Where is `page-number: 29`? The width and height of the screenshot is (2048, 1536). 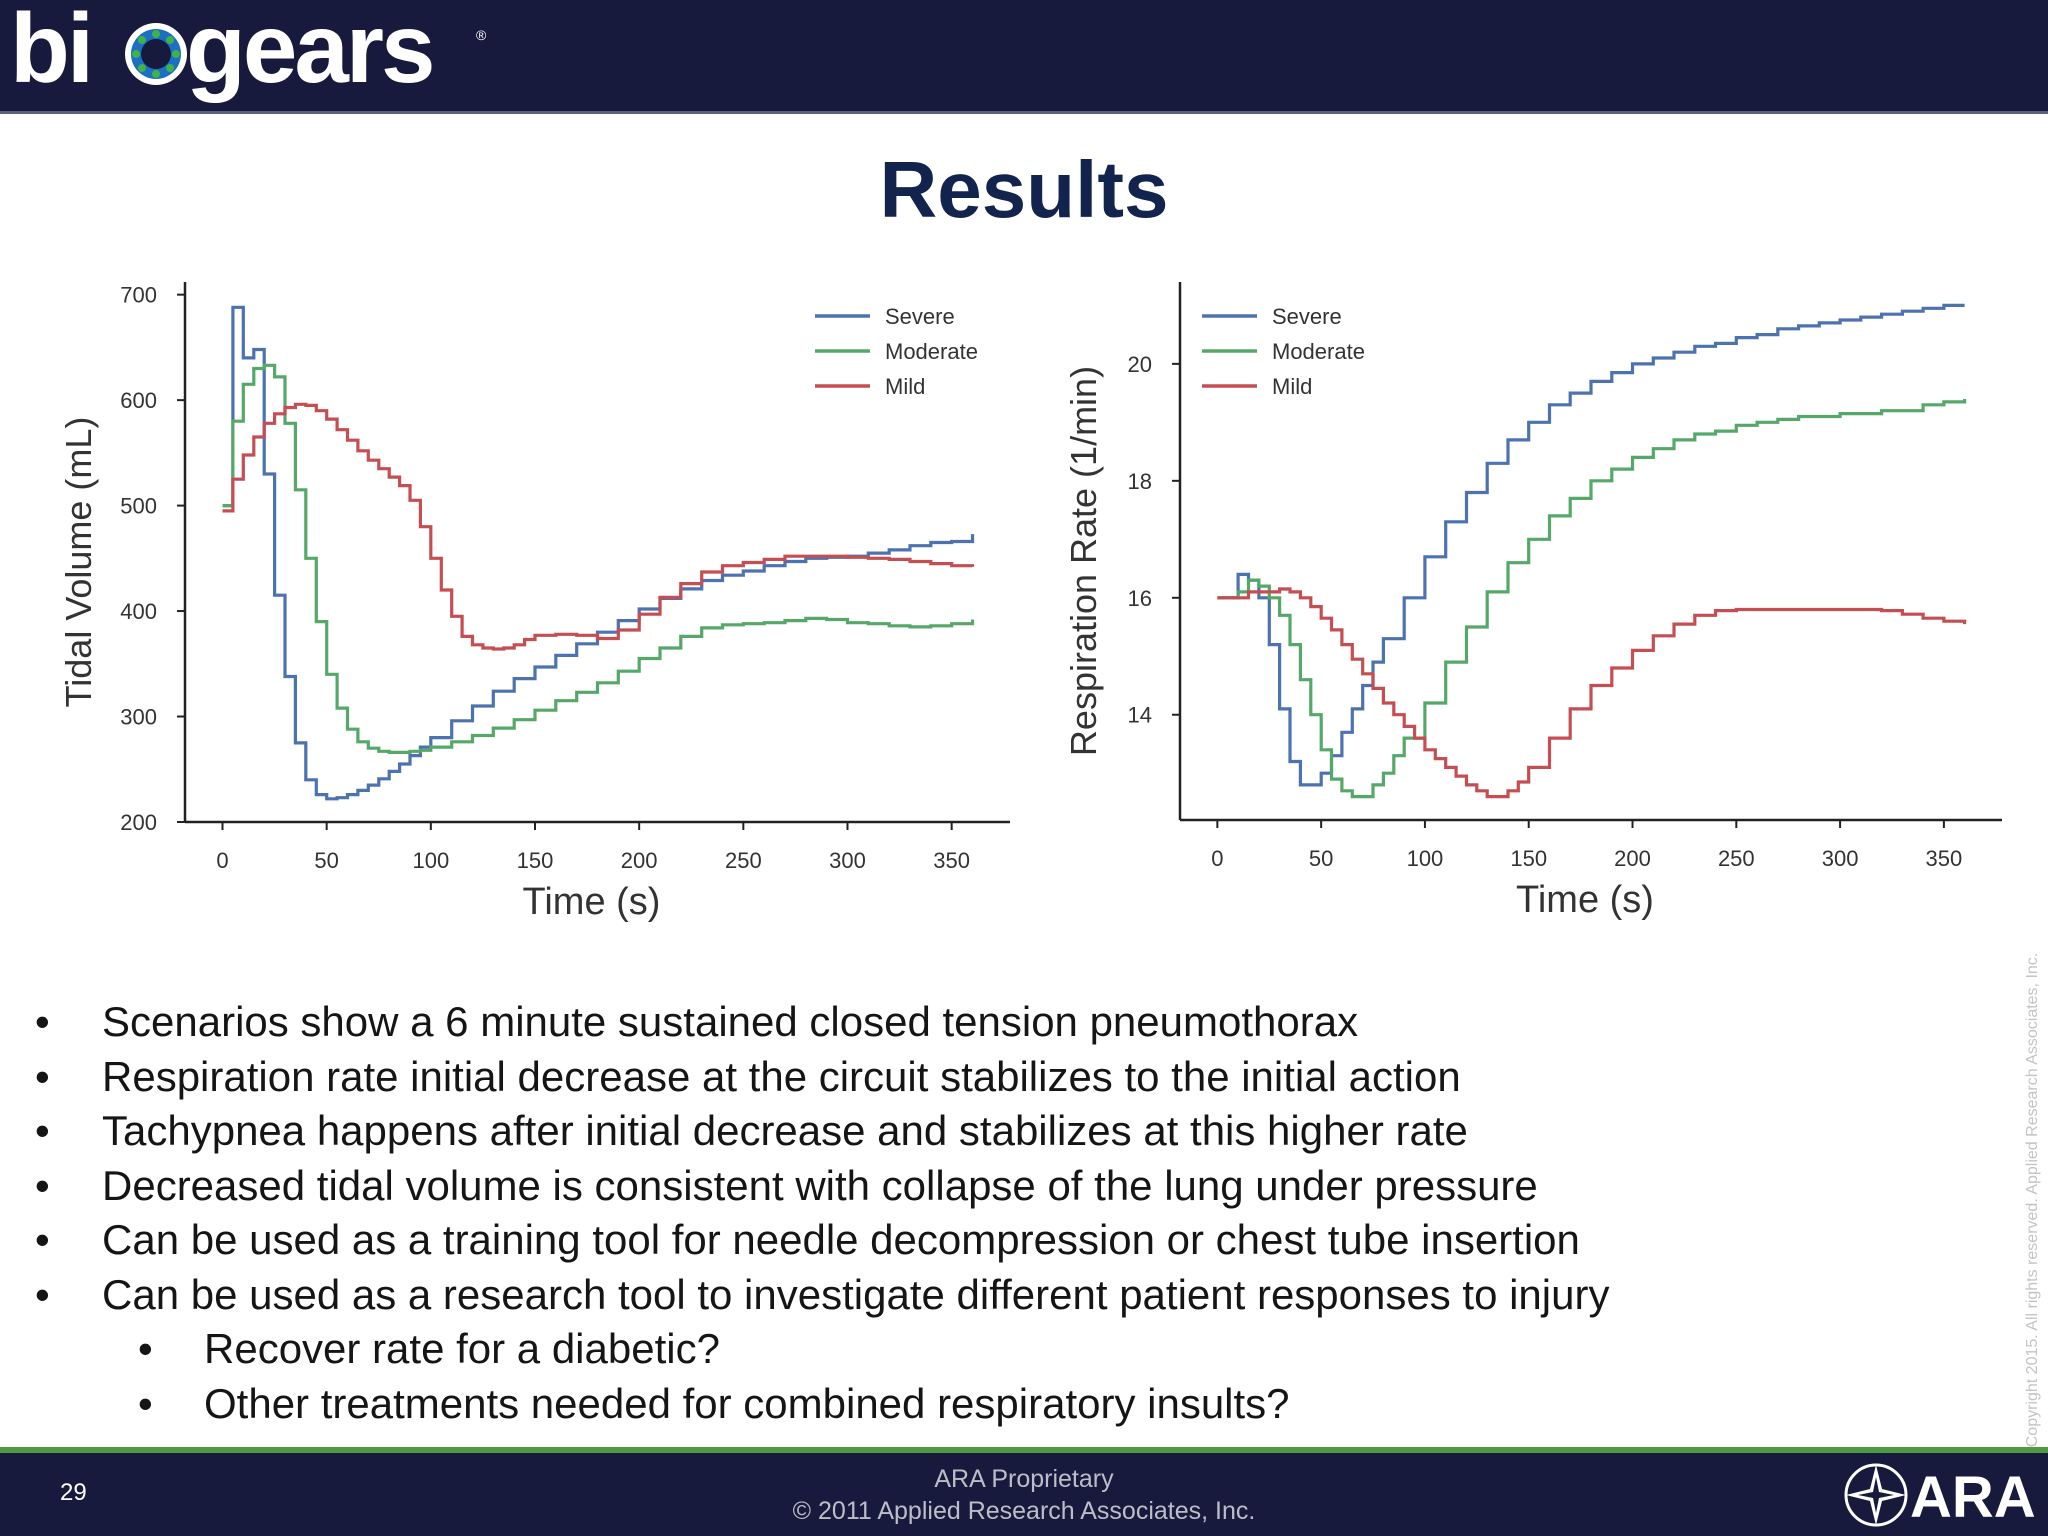 page-number: 29 is located at coordinates (73, 1492).